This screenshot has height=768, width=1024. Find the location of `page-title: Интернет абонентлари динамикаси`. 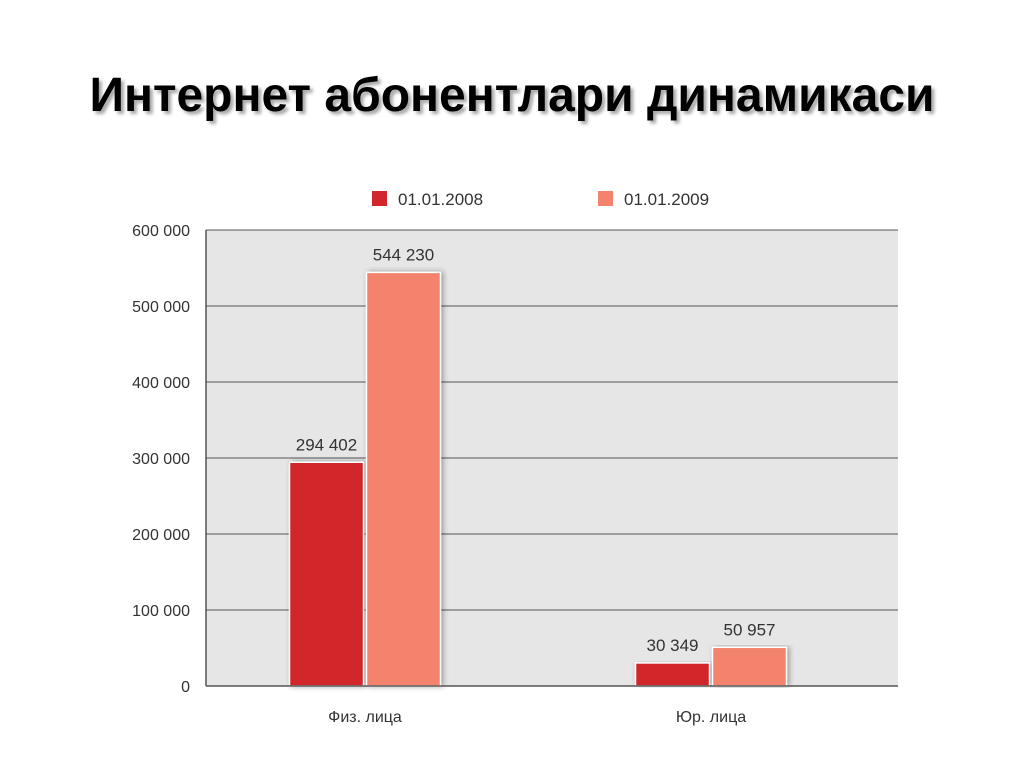

page-title: Интернет абонентлари динамикаси is located at coordinates (512, 95).